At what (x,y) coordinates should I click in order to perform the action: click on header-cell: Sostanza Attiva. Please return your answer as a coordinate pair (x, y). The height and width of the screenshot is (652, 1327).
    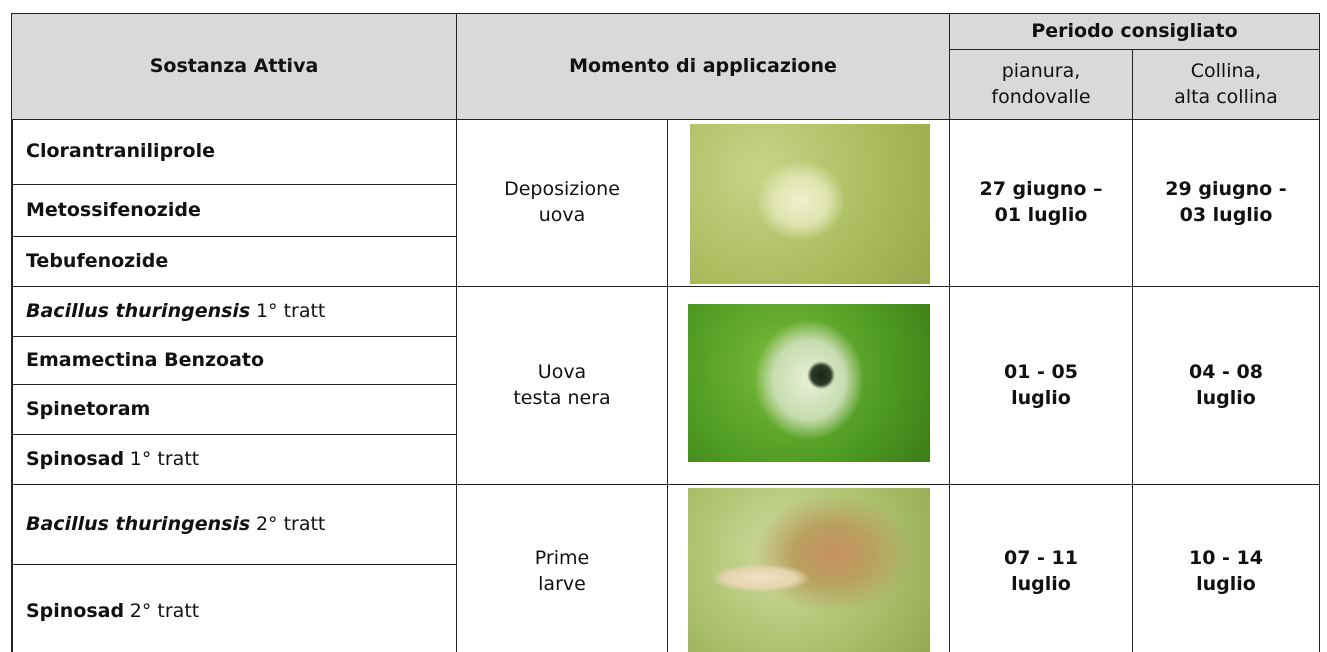
    Looking at the image, I should click on (234, 67).